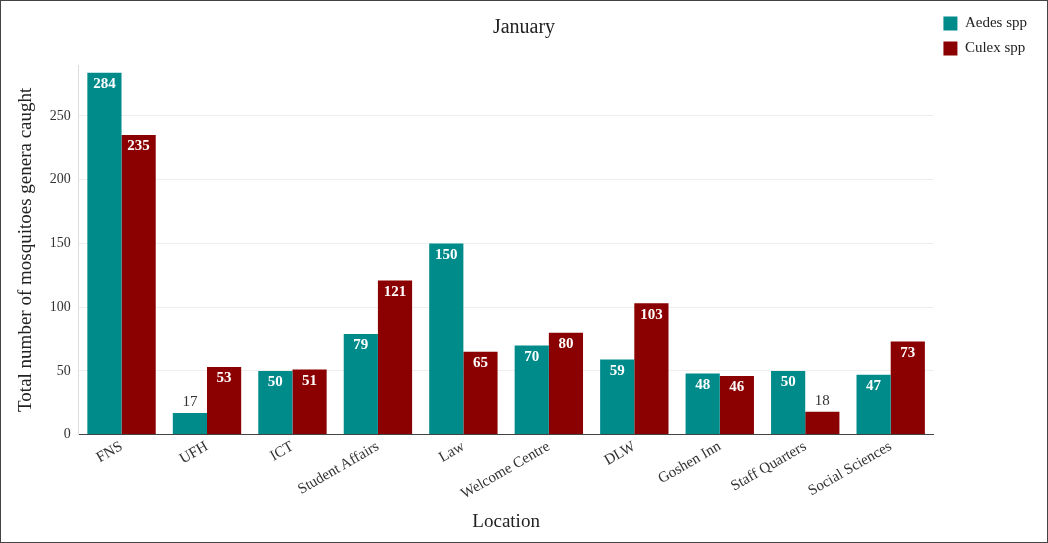 The image size is (1048, 543). What do you see at coordinates (395, 290) in the screenshot?
I see `data-label: 121` at bounding box center [395, 290].